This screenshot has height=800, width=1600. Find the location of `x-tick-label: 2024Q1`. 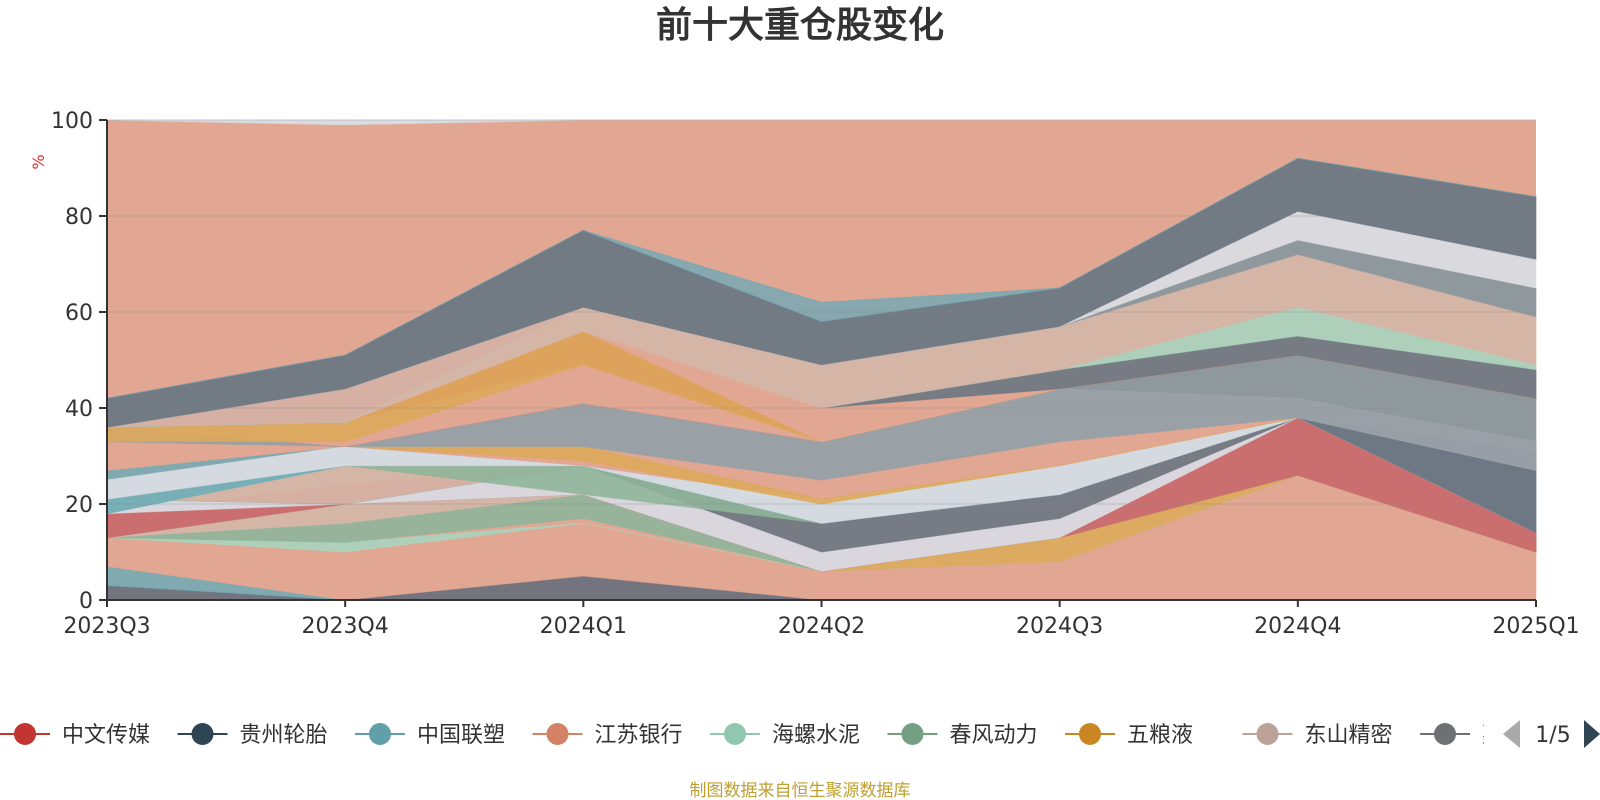

x-tick-label: 2024Q1 is located at coordinates (583, 626).